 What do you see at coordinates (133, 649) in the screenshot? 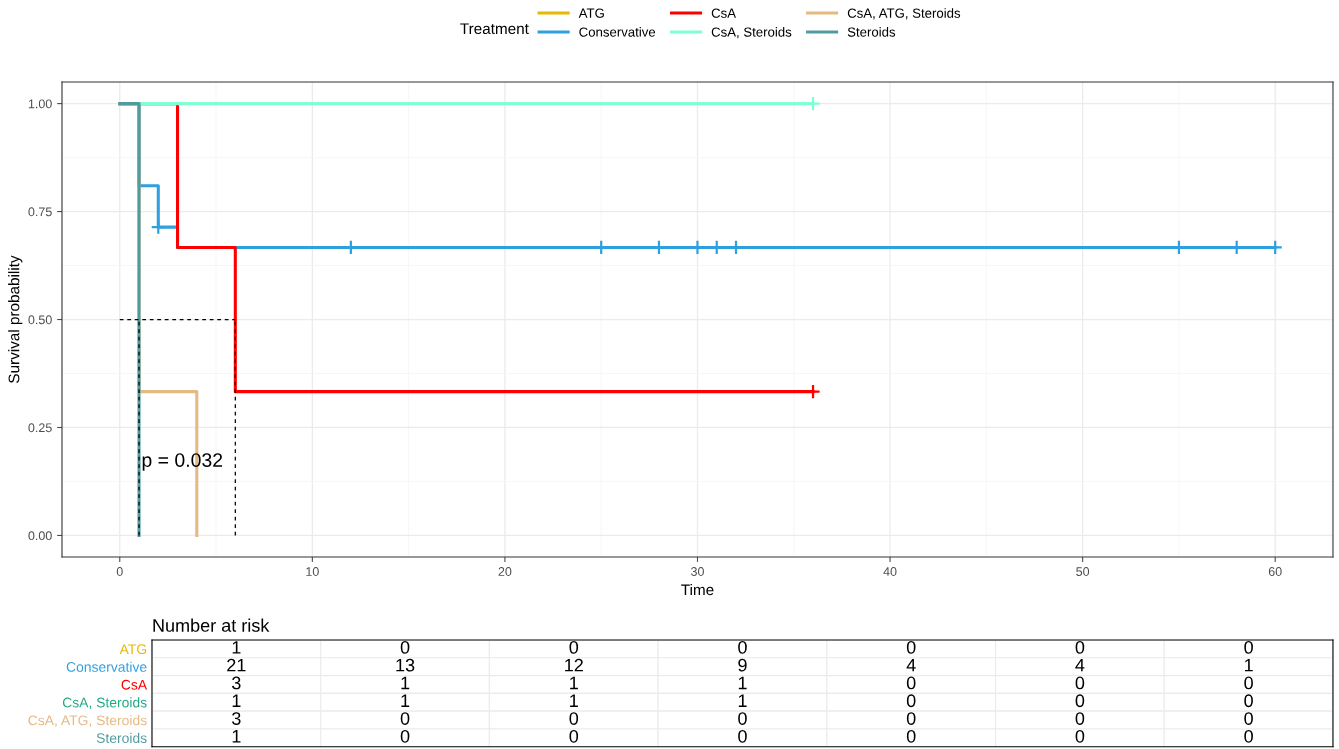
I see `y-tick-label: ATG` at bounding box center [133, 649].